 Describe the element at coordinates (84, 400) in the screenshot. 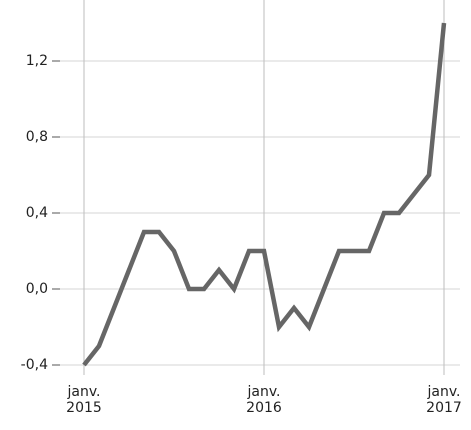

I see `x-tick-label: janv. 2015` at that location.